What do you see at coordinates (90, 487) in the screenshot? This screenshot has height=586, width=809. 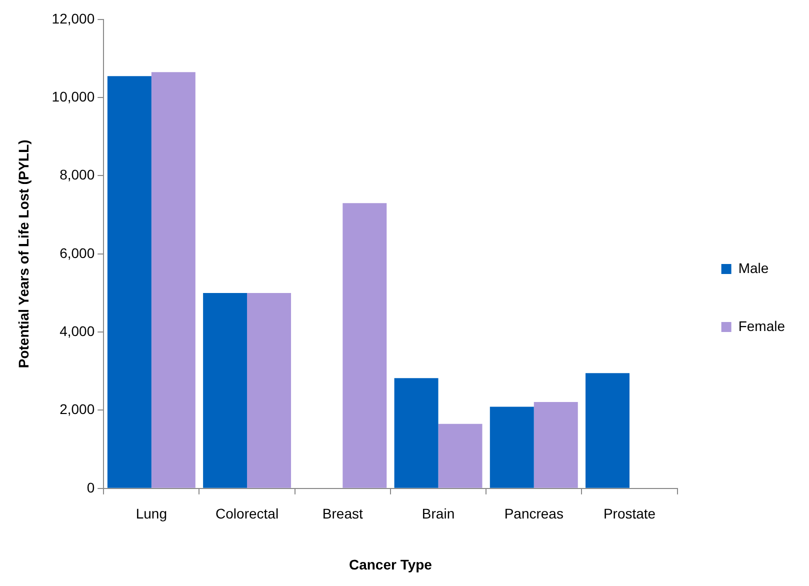 I see `y-tick-label: 0` at bounding box center [90, 487].